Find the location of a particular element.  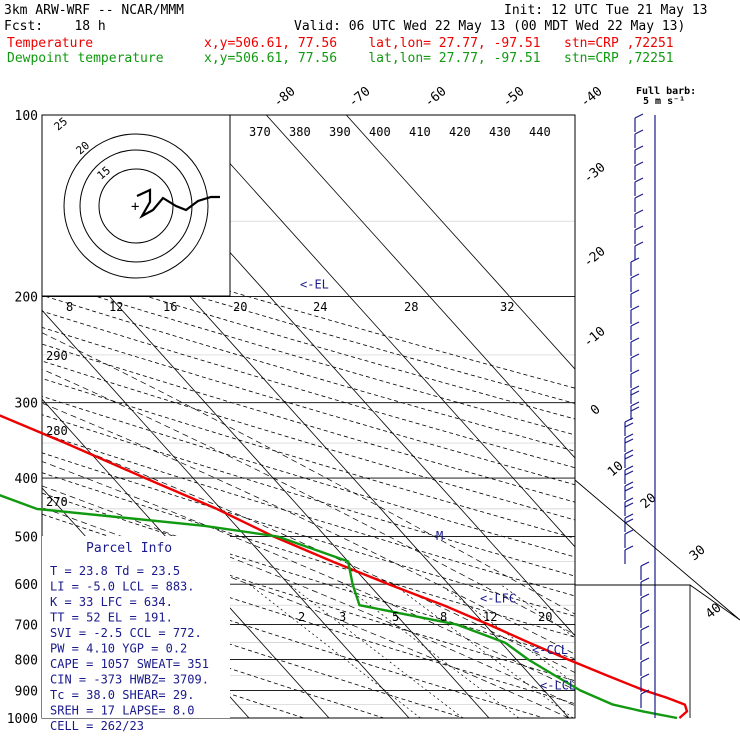

pressure-tick-label: 300 is located at coordinates (26, 404).